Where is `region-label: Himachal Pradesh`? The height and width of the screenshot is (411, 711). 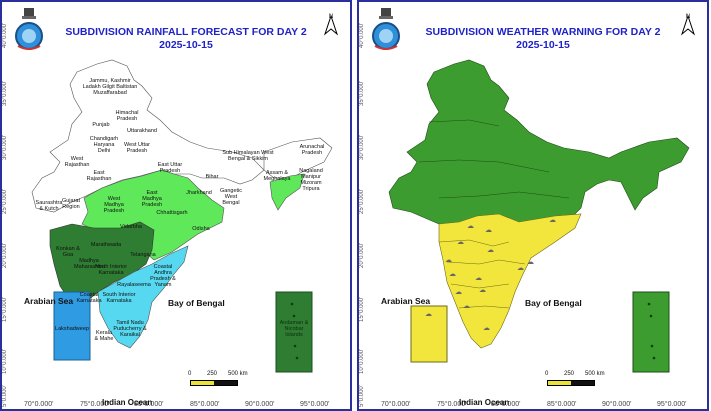 region-label: Himachal Pradesh is located at coordinates (127, 116).